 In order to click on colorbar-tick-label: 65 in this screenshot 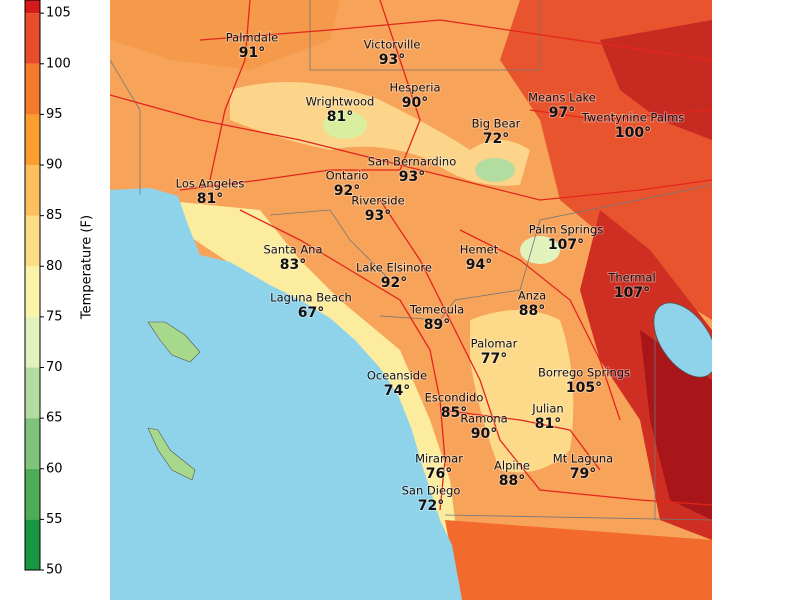, I will do `click(54, 418)`.